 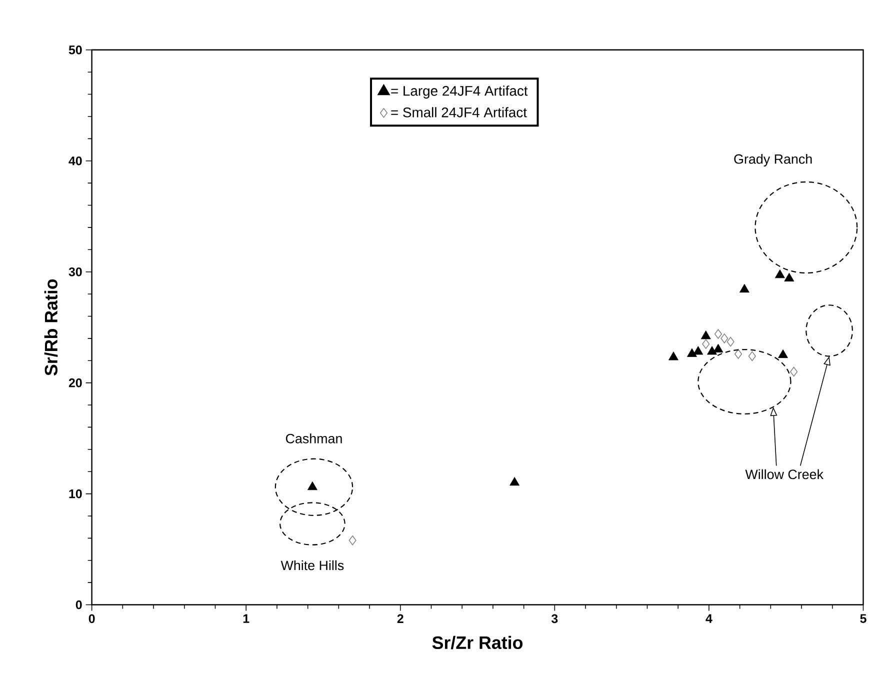 What do you see at coordinates (400, 619) in the screenshot?
I see `x-tick-label: 2` at bounding box center [400, 619].